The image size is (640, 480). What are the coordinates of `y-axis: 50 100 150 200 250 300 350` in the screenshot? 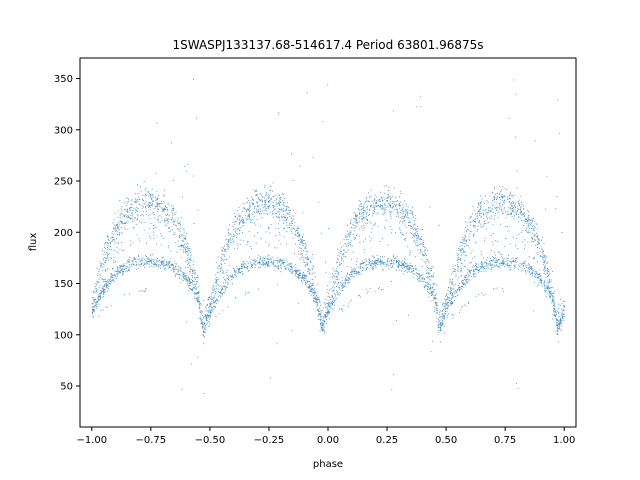 It's located at (67, 233).